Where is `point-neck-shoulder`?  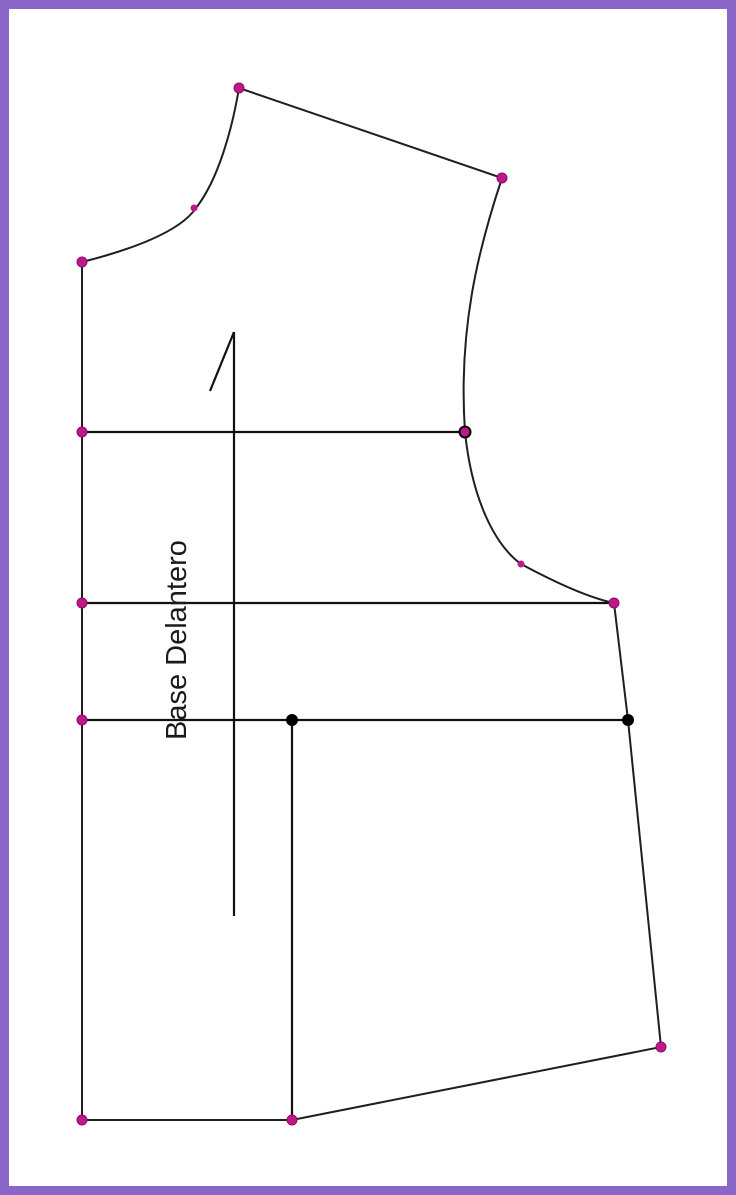 point-neck-shoulder is located at coordinates (239, 88).